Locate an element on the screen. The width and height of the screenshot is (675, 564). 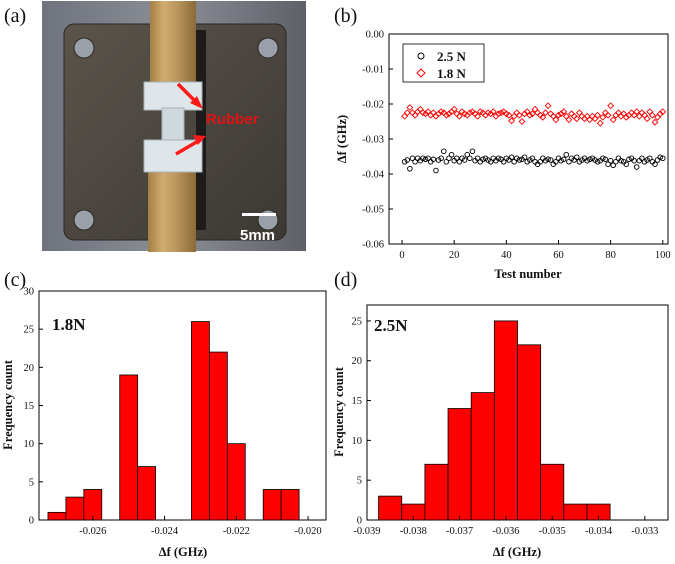
hist-d-annotation: 2.5N is located at coordinates (391, 325).